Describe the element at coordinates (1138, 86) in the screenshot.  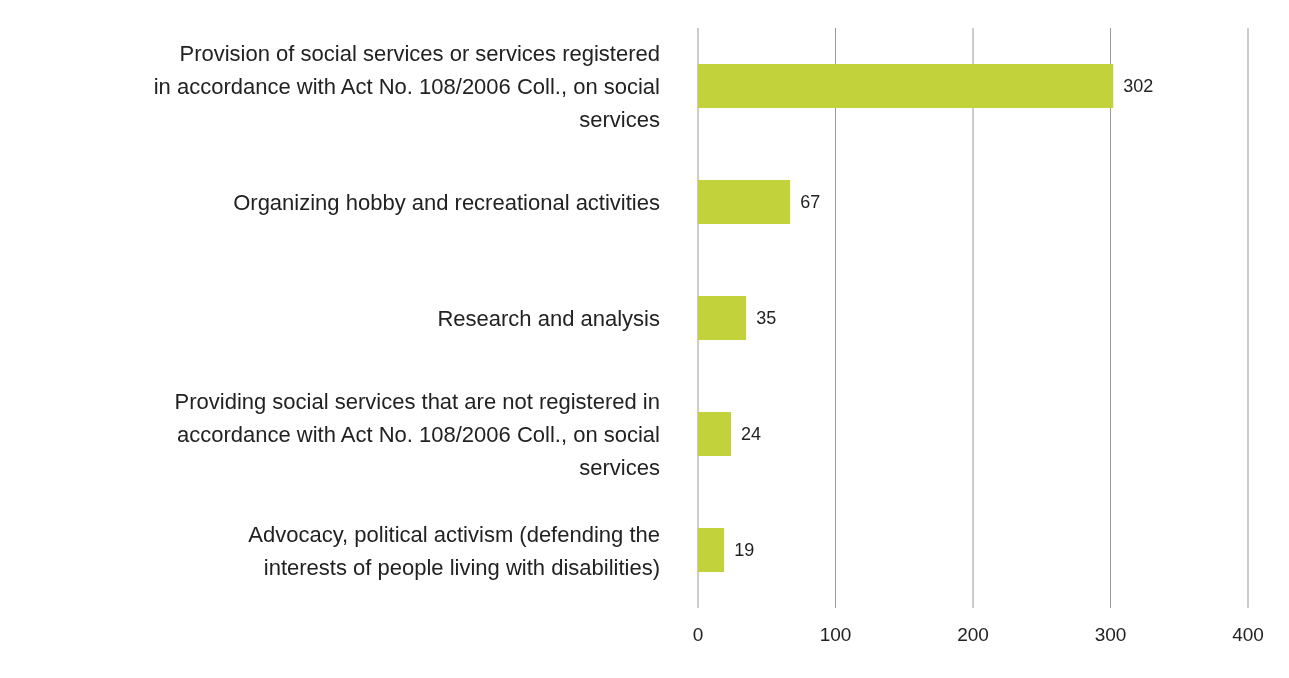
I see `data-label: 302` at that location.